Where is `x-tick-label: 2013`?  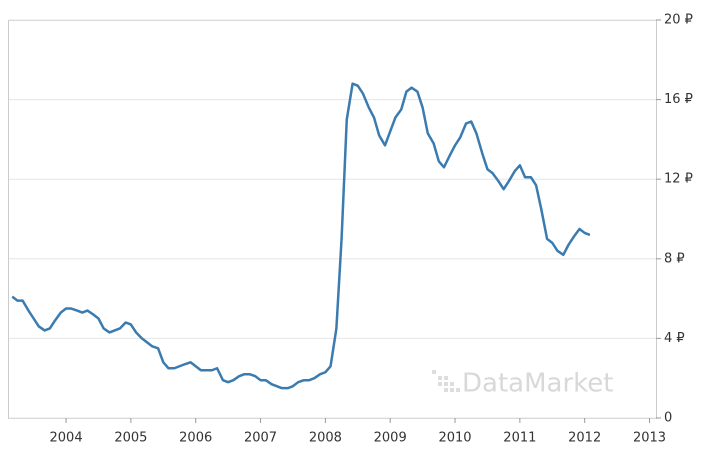 x-tick-label: 2013 is located at coordinates (649, 438).